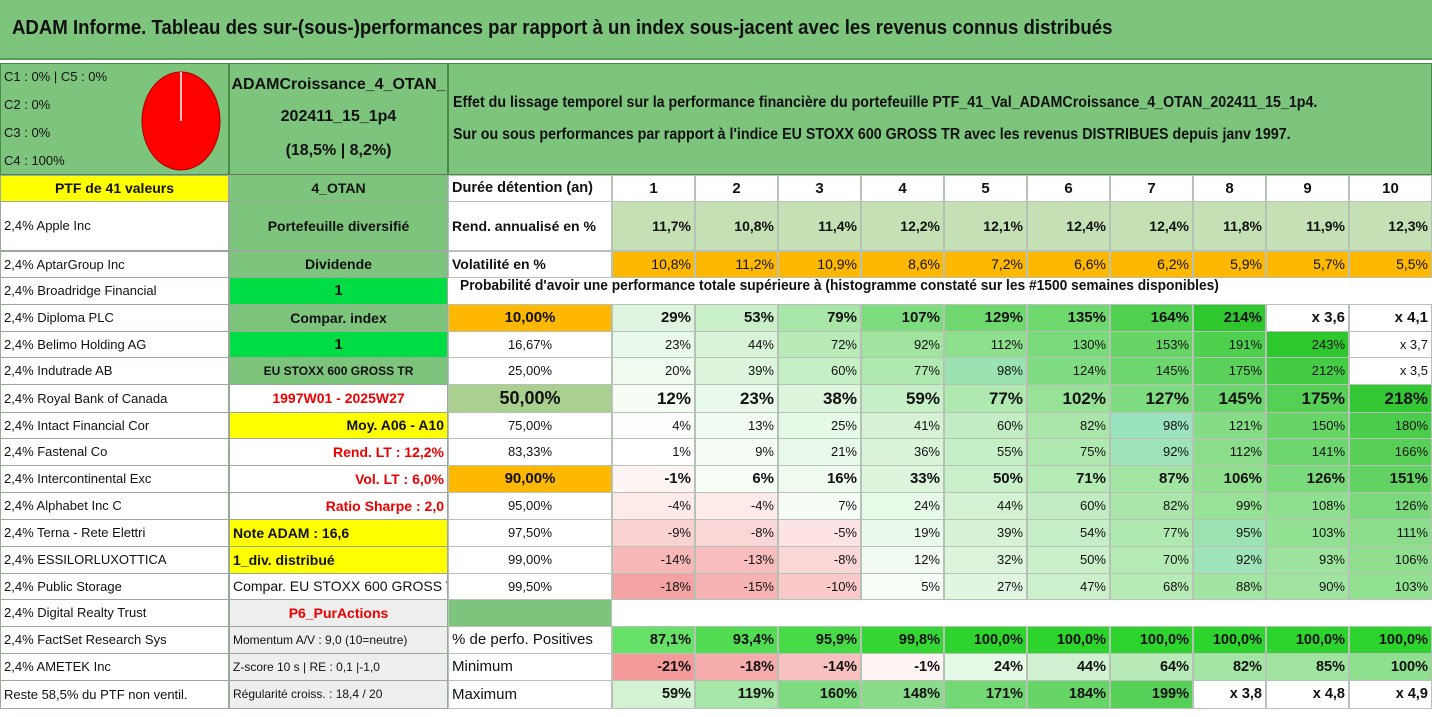 This screenshot has width=1432, height=717. What do you see at coordinates (338, 506) in the screenshot?
I see `info-cell: Ratio Sharpe : 2,0` at bounding box center [338, 506].